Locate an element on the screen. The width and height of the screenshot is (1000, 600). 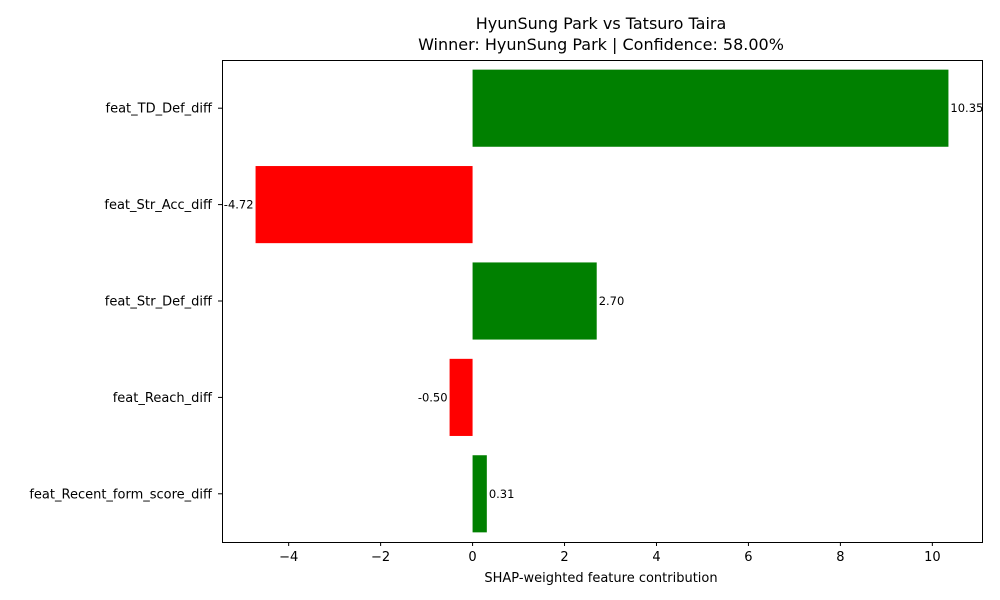
x-tick-label: −4 is located at coordinates (288, 557).